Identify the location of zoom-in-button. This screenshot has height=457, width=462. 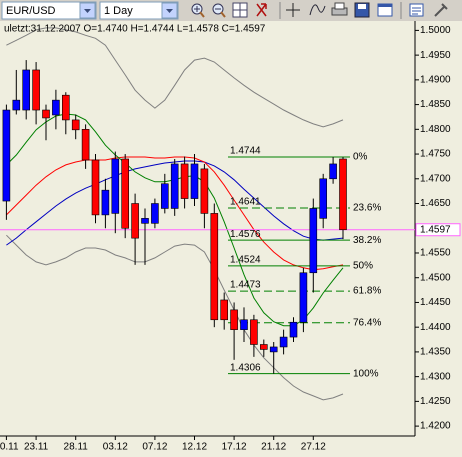
(198, 10).